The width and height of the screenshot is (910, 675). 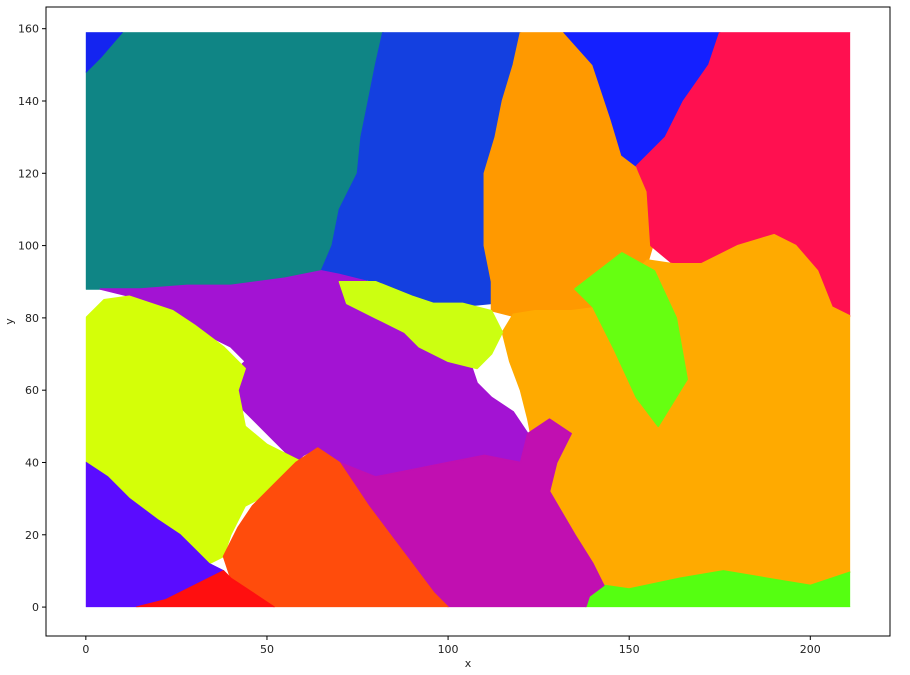 What do you see at coordinates (421, 325) in the screenshot?
I see `region-yellow-mid` at bounding box center [421, 325].